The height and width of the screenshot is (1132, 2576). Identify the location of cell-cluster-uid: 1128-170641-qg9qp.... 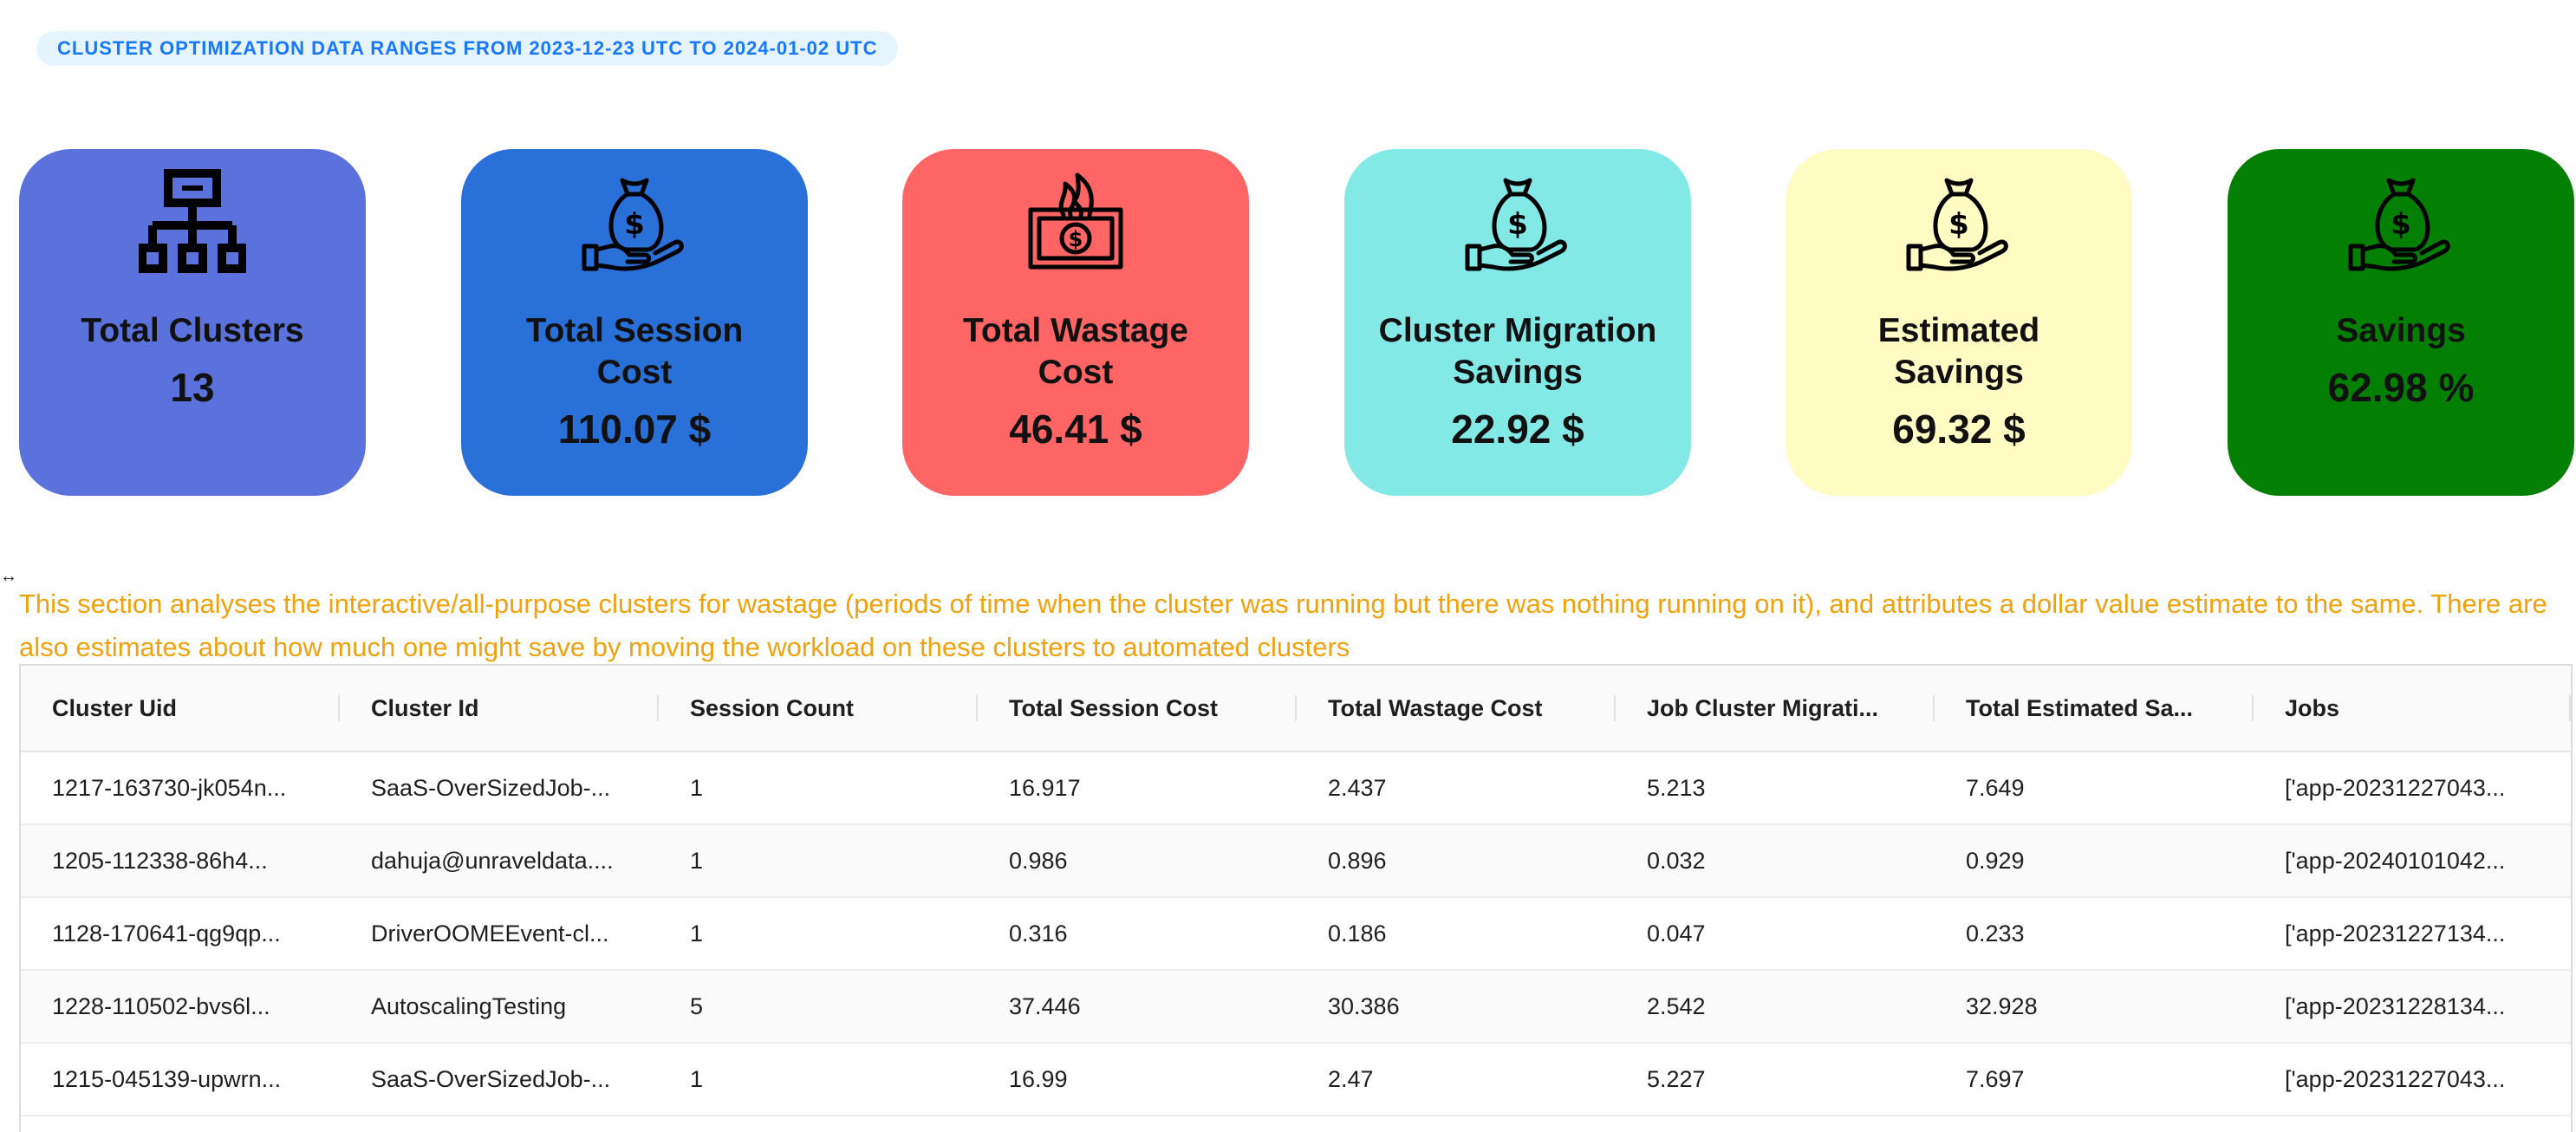
(180, 934).